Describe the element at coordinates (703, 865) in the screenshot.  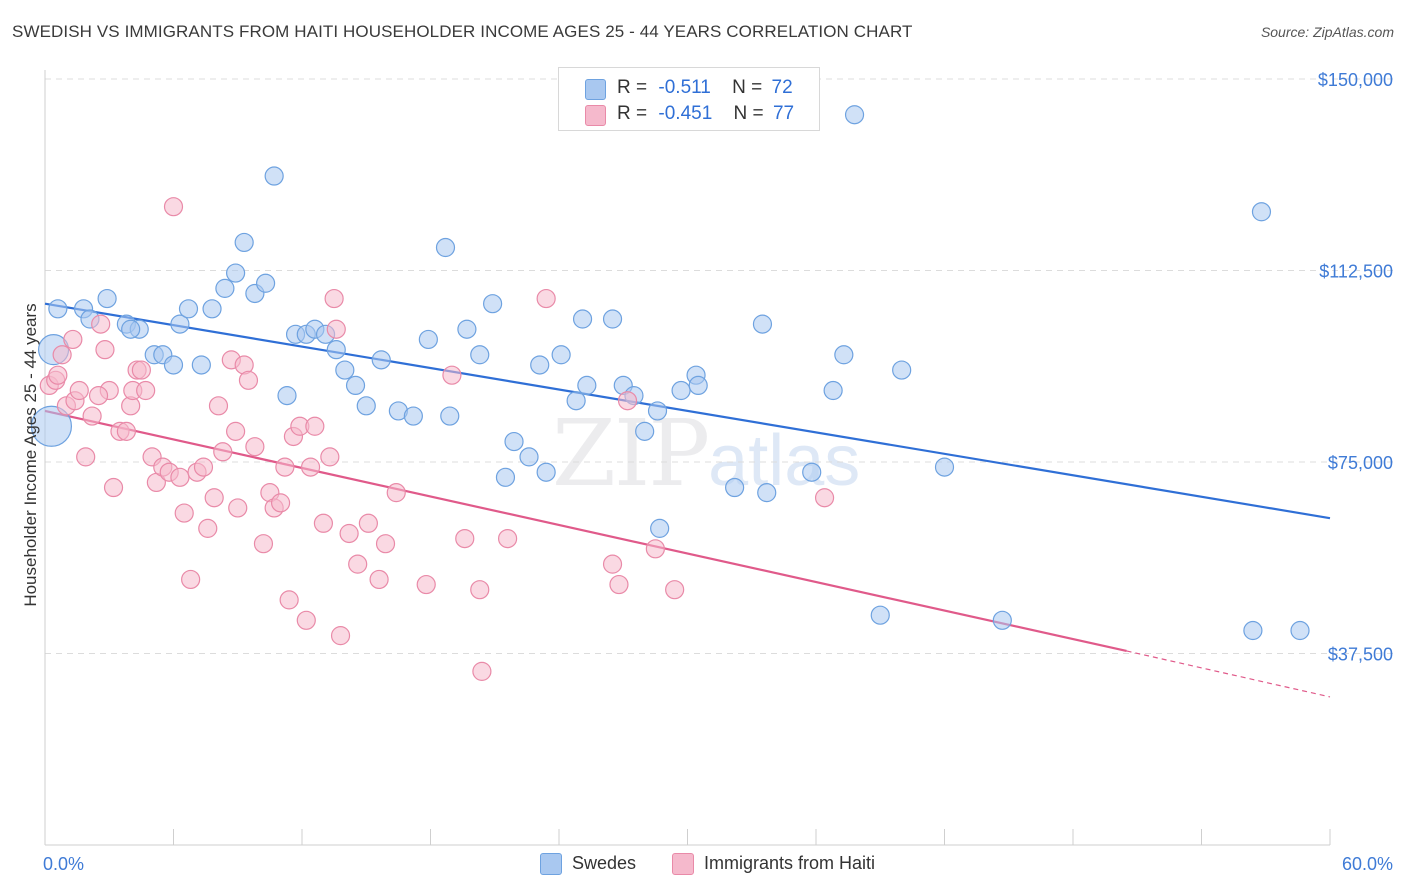
I see `series-legend: Swedes Immigrants from Haiti` at that location.